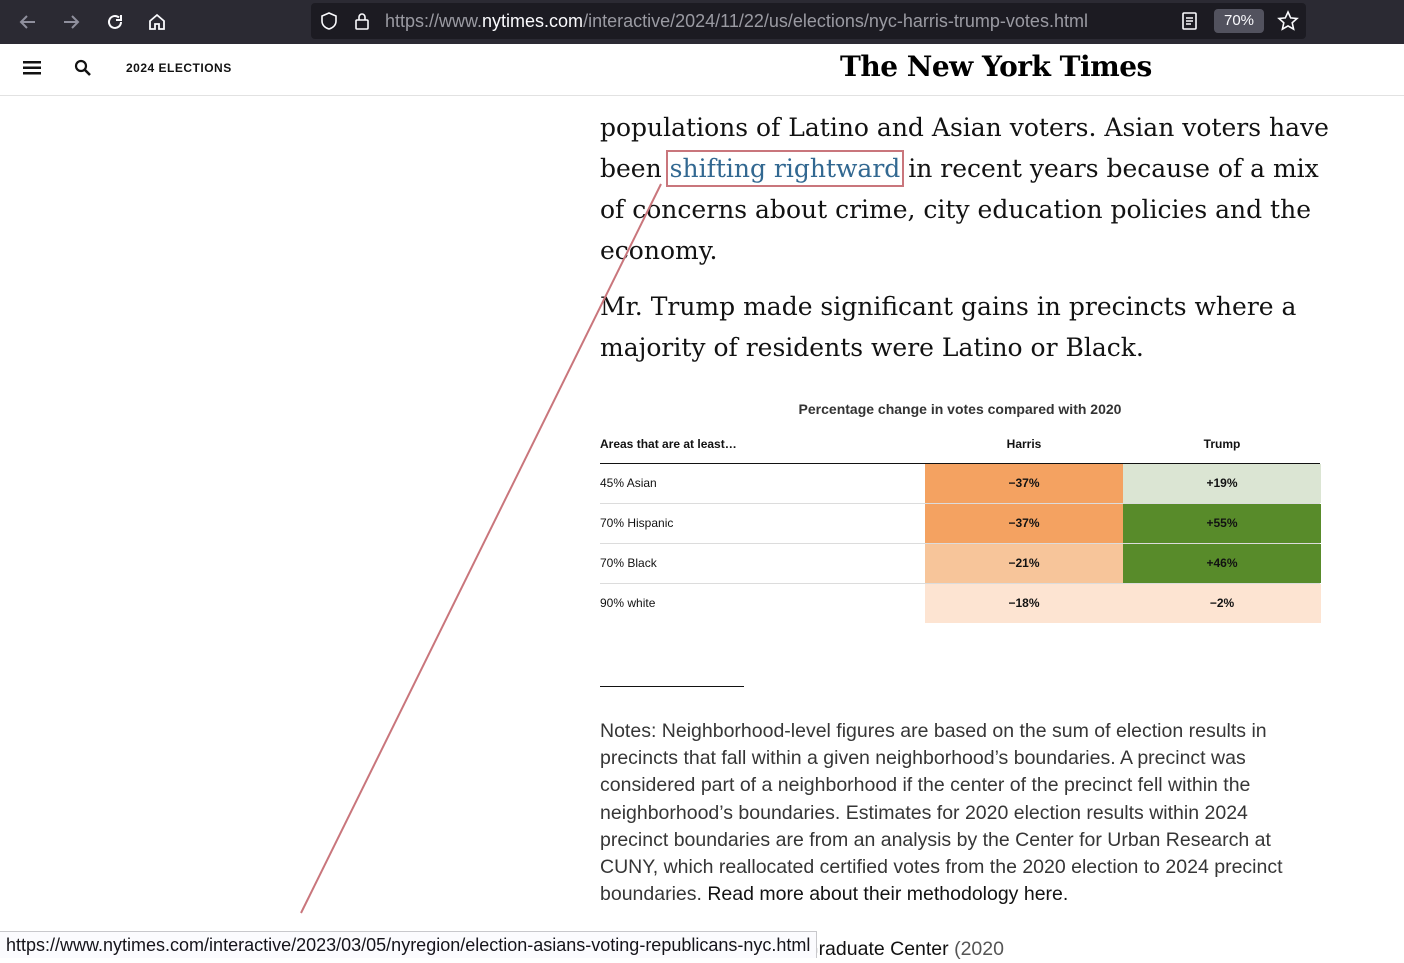  Describe the element at coordinates (1222, 563) in the screenshot. I see `trump-change-cell: +46%` at that location.